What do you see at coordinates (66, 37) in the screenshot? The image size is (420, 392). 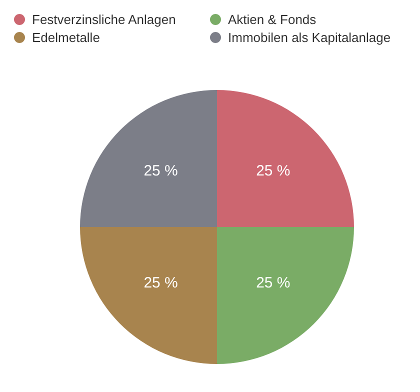 I see `legend-label: Edelmetalle` at bounding box center [66, 37].